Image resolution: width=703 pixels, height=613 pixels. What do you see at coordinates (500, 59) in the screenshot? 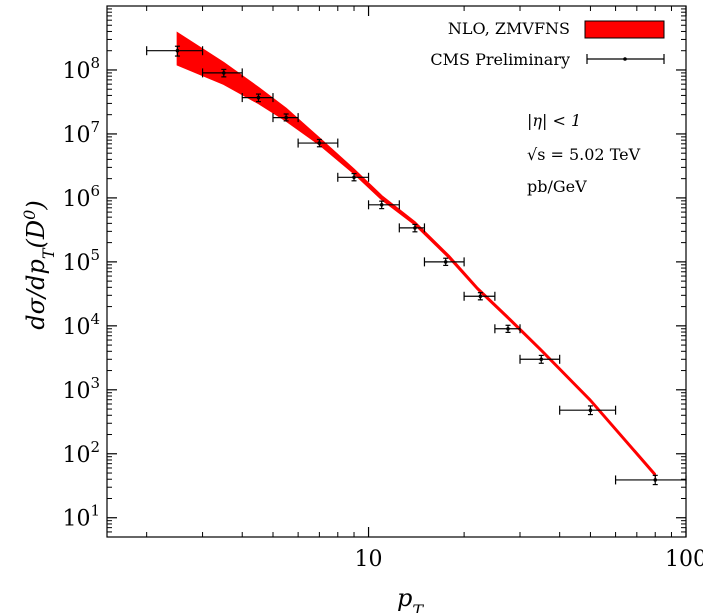
I see `legend-label-cms: CMS Preliminary` at bounding box center [500, 59].